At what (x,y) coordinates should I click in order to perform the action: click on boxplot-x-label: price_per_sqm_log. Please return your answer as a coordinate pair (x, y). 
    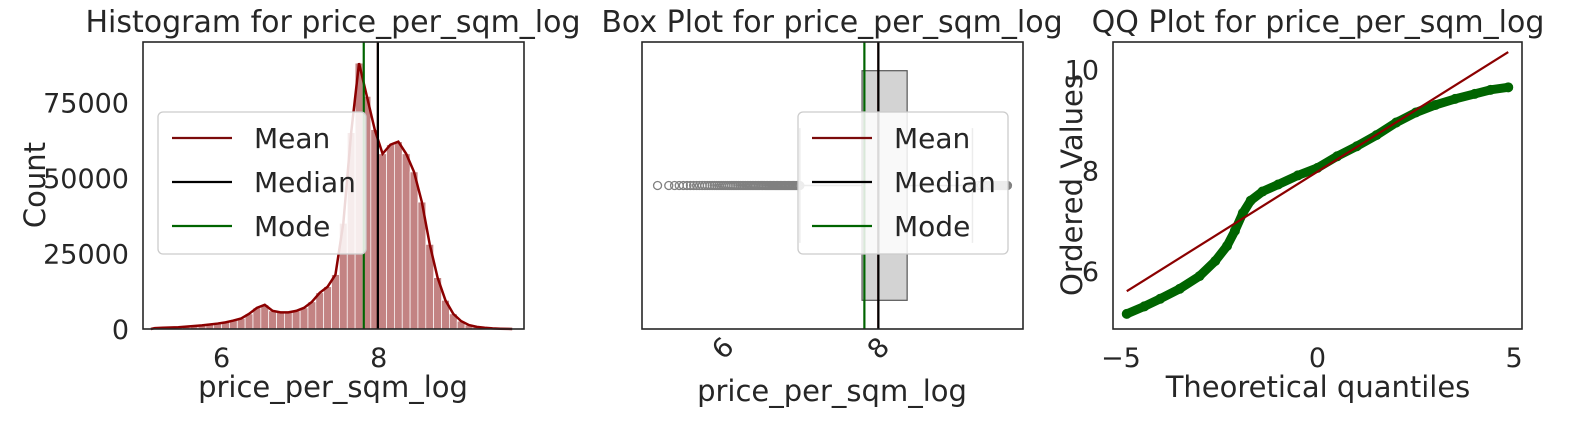
    Looking at the image, I should click on (832, 391).